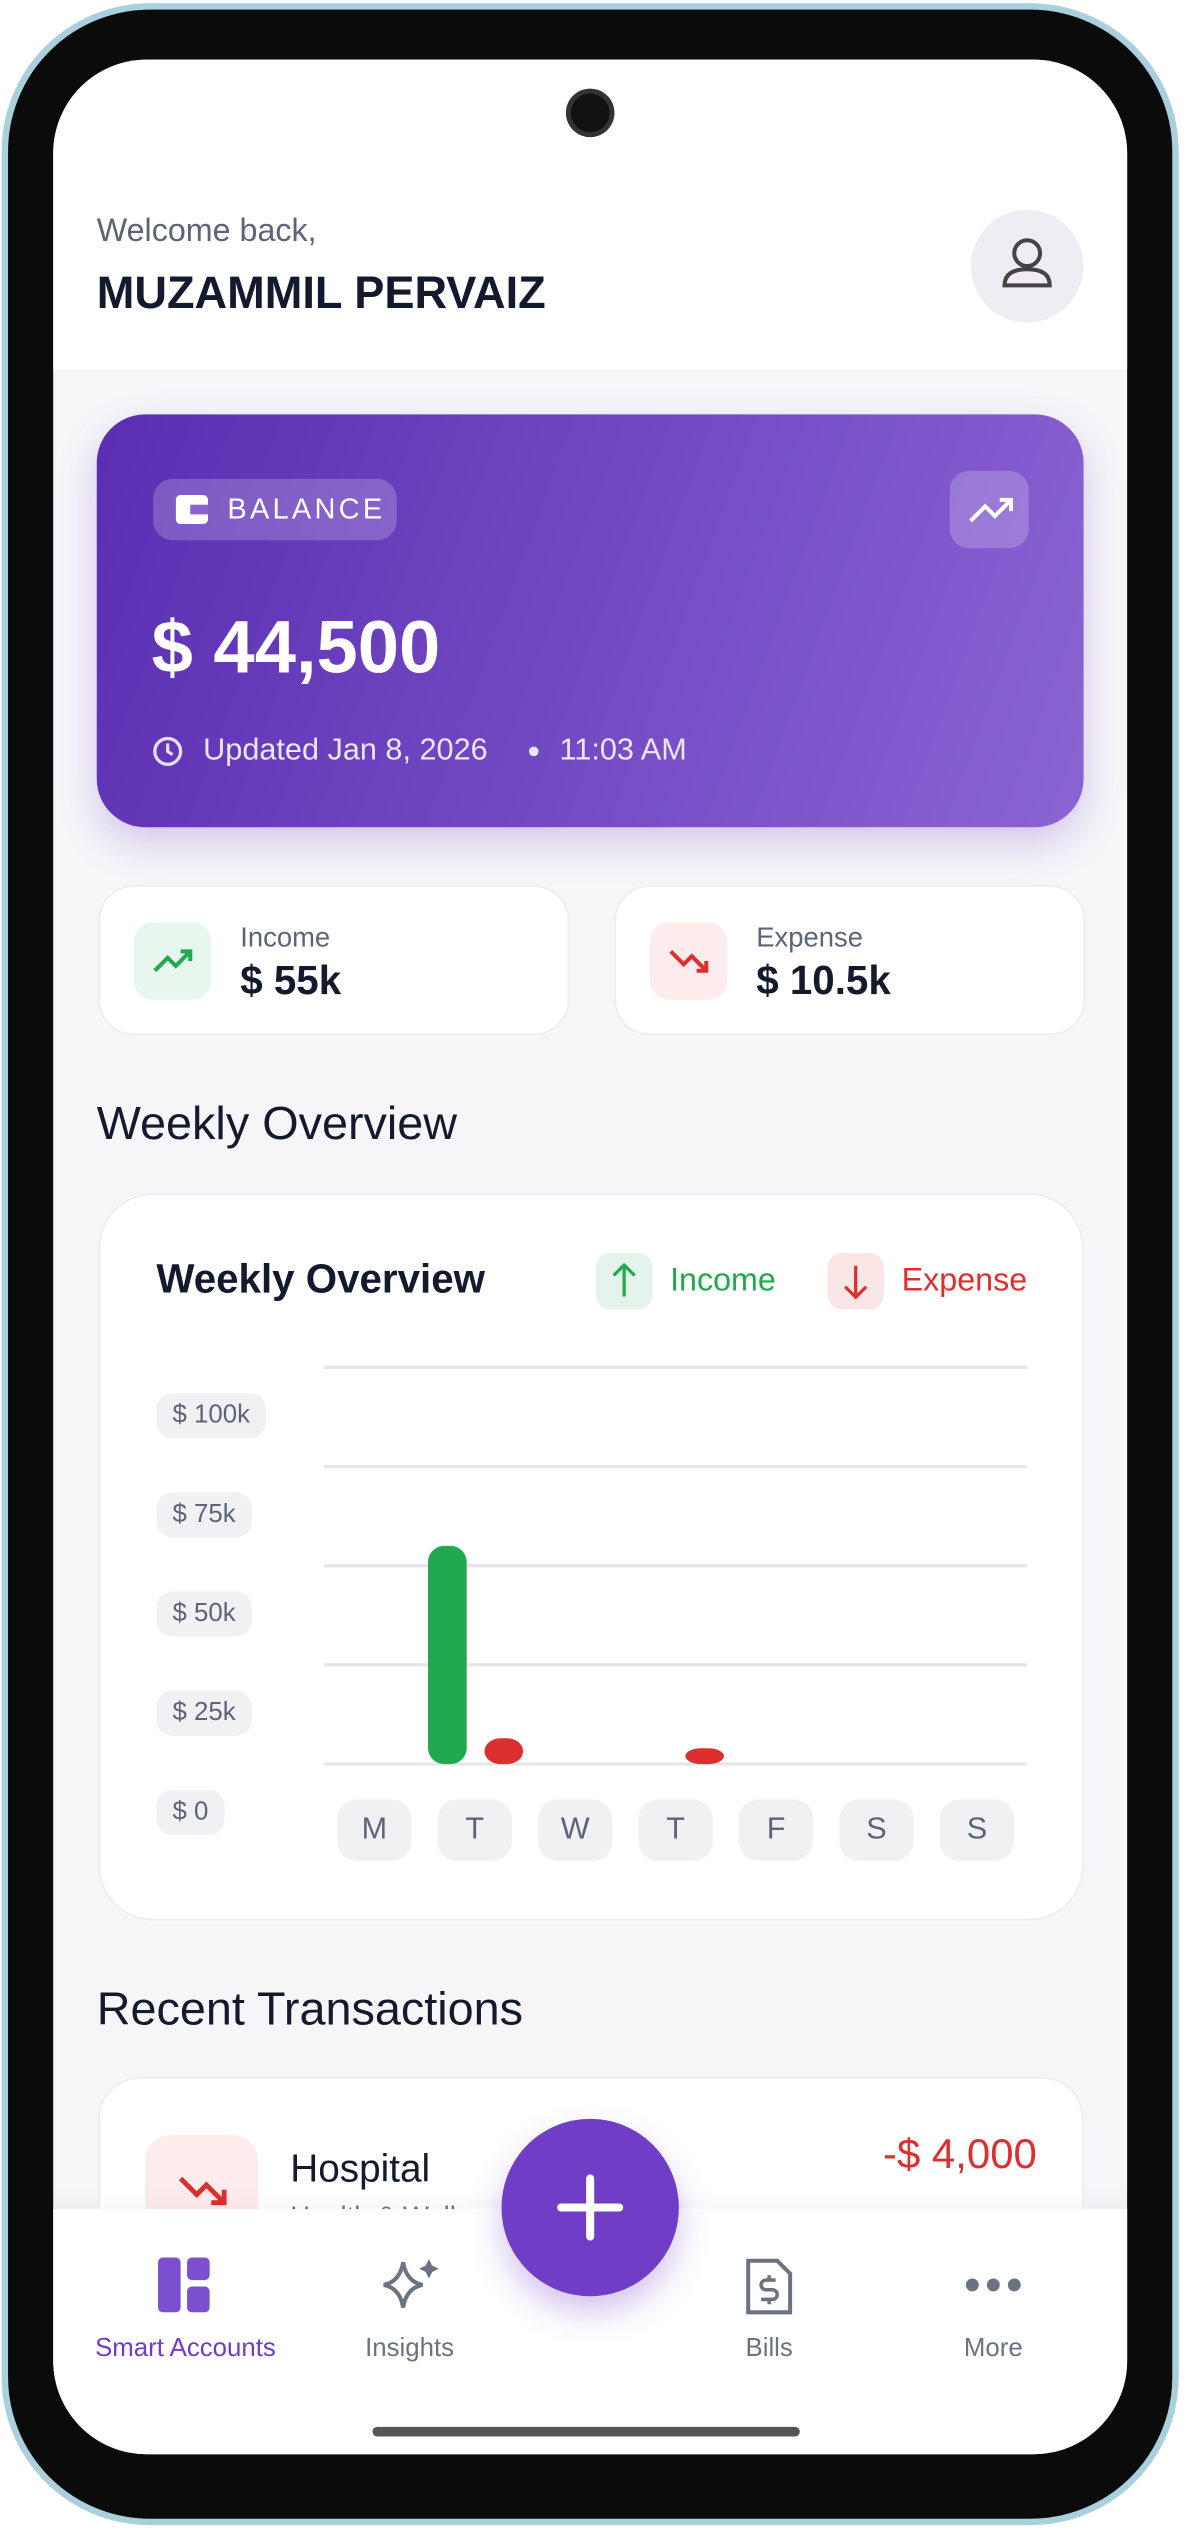  What do you see at coordinates (321, 292) in the screenshot?
I see `user-name: MUZAMMIL PERVAIZ` at bounding box center [321, 292].